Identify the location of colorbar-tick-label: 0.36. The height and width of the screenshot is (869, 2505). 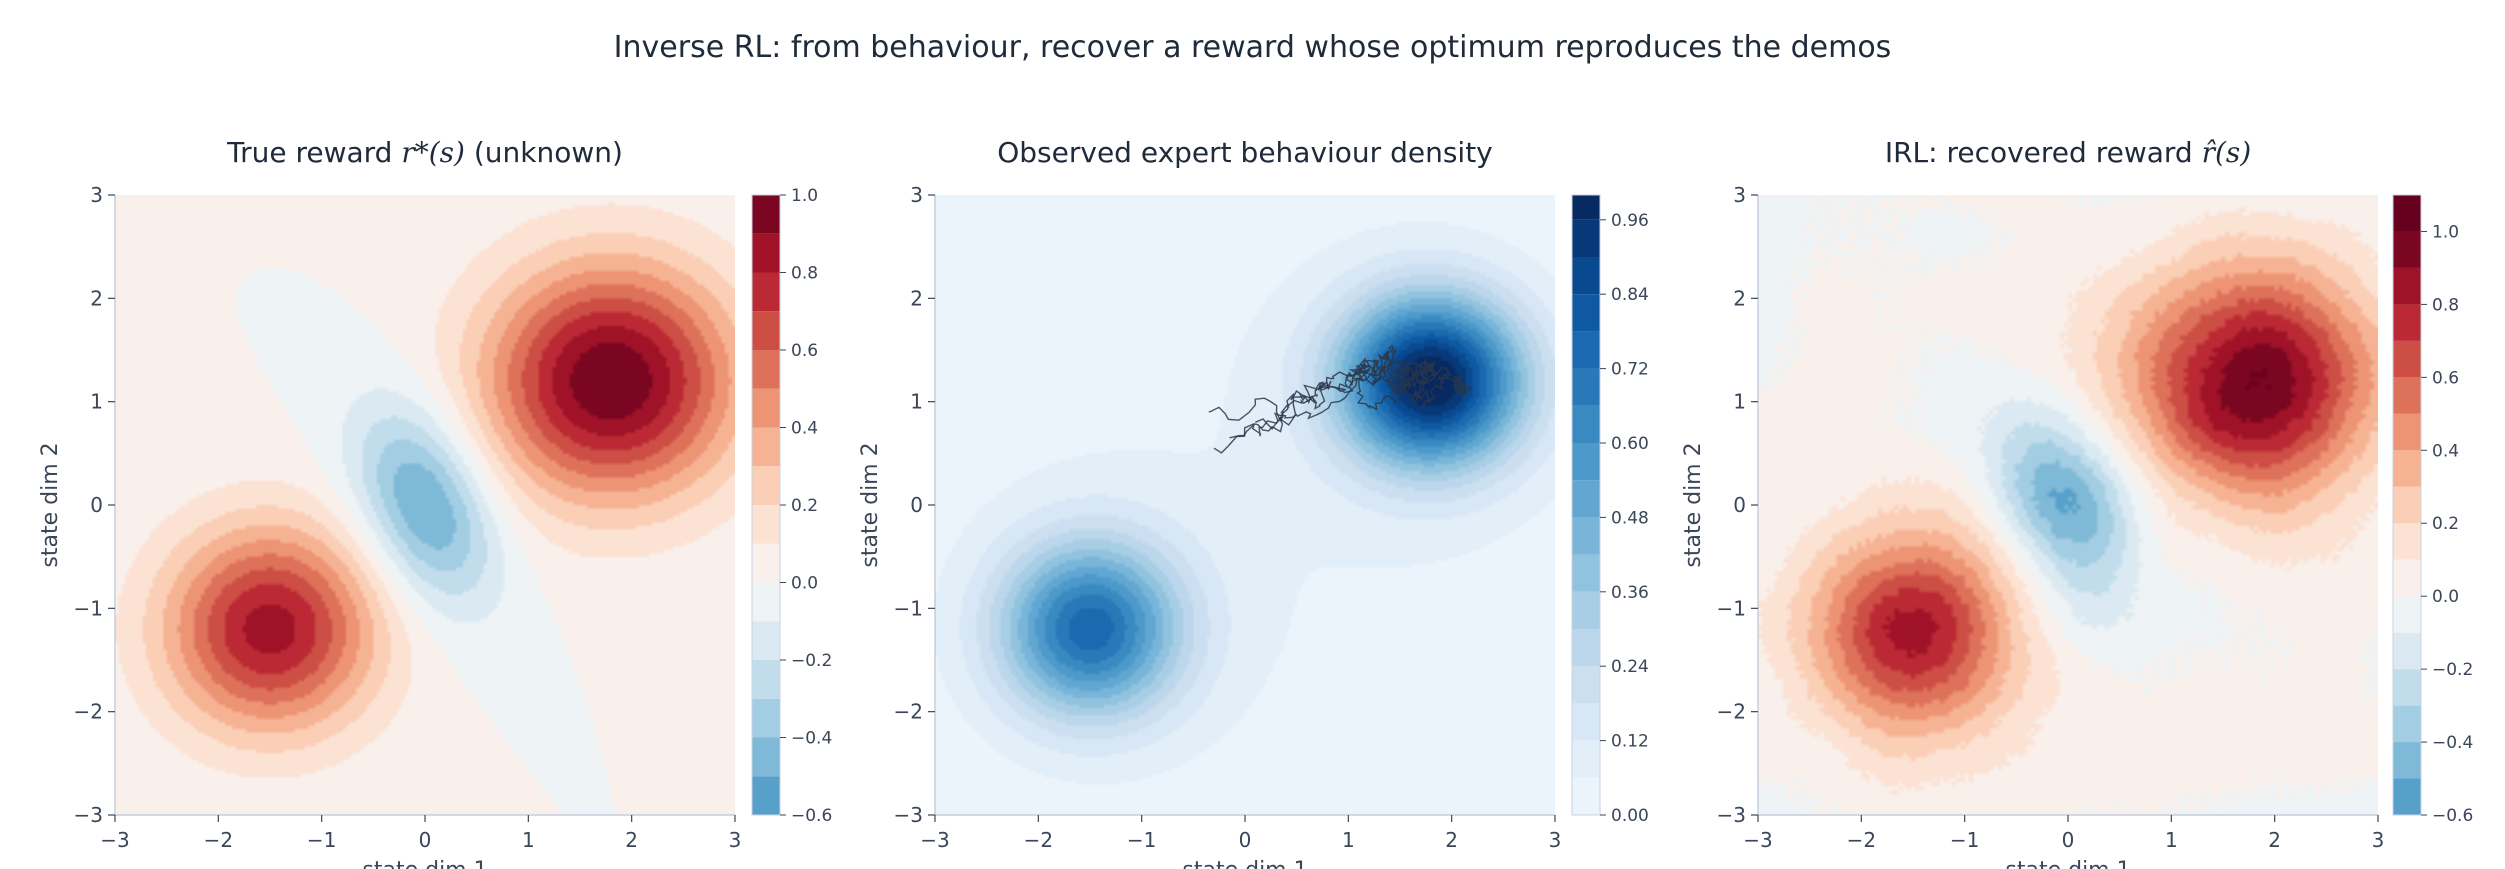
(1630, 593).